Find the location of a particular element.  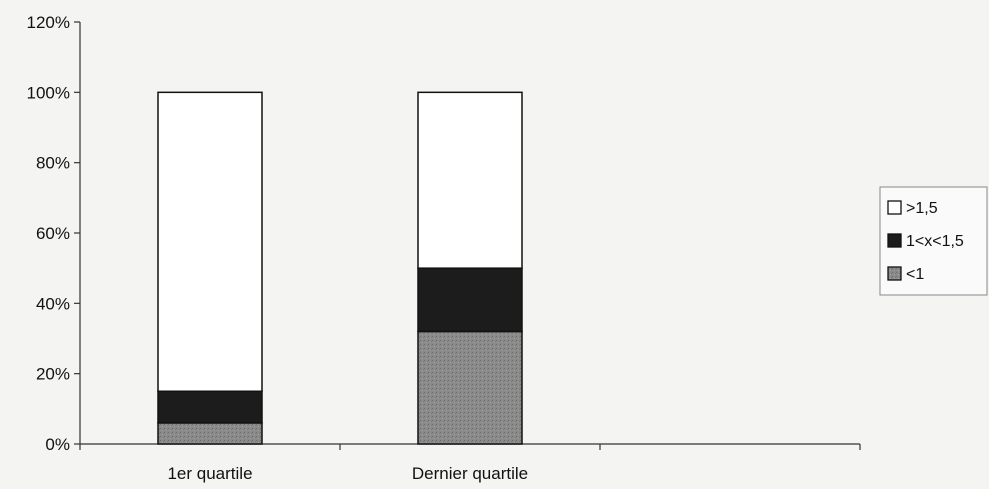

y-tick-label: 60% is located at coordinates (53, 233).